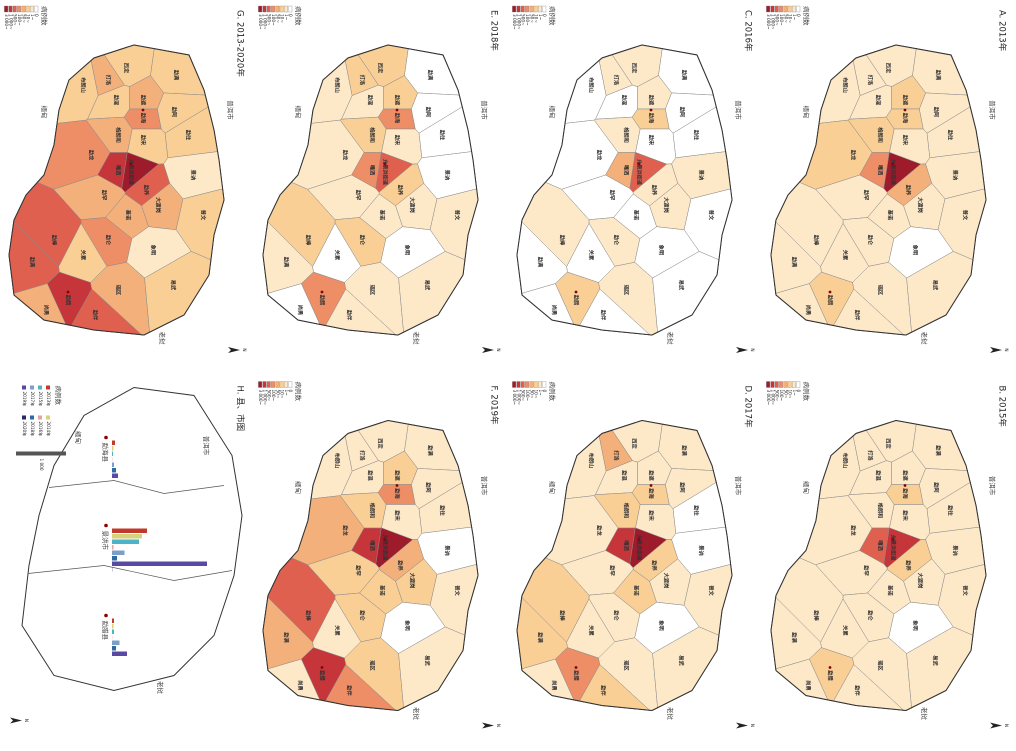 This screenshot has height=751, width=1016. I want to click on region-label: 勐阿, so click(175, 112).